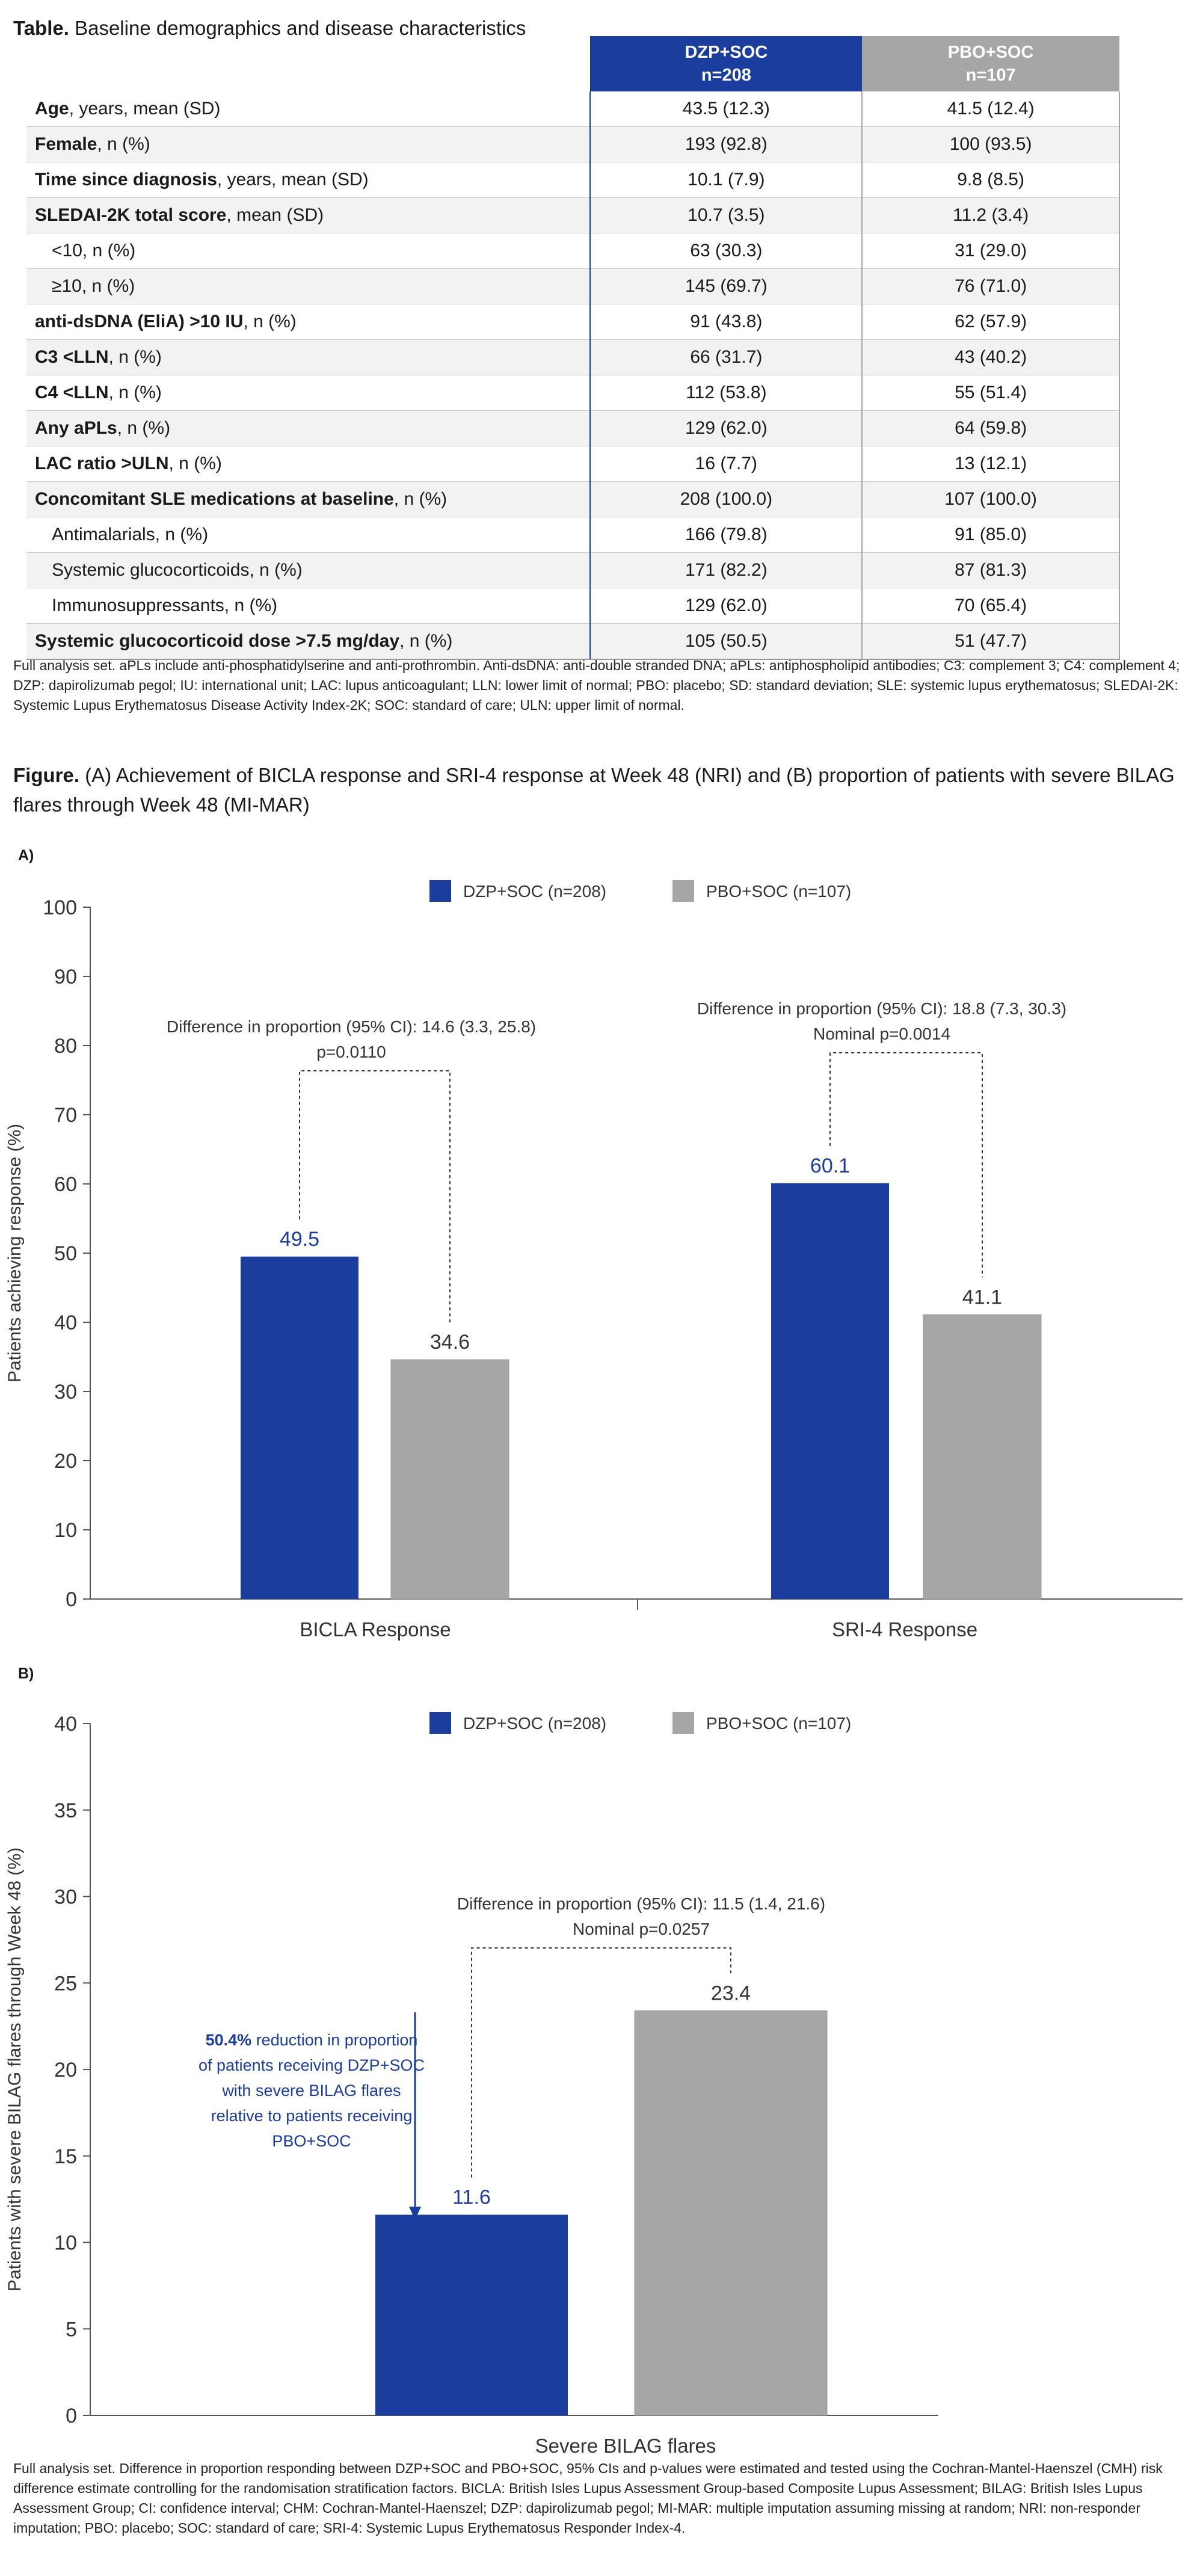  I want to click on cell-dzp: 91 (43.8), so click(726, 322).